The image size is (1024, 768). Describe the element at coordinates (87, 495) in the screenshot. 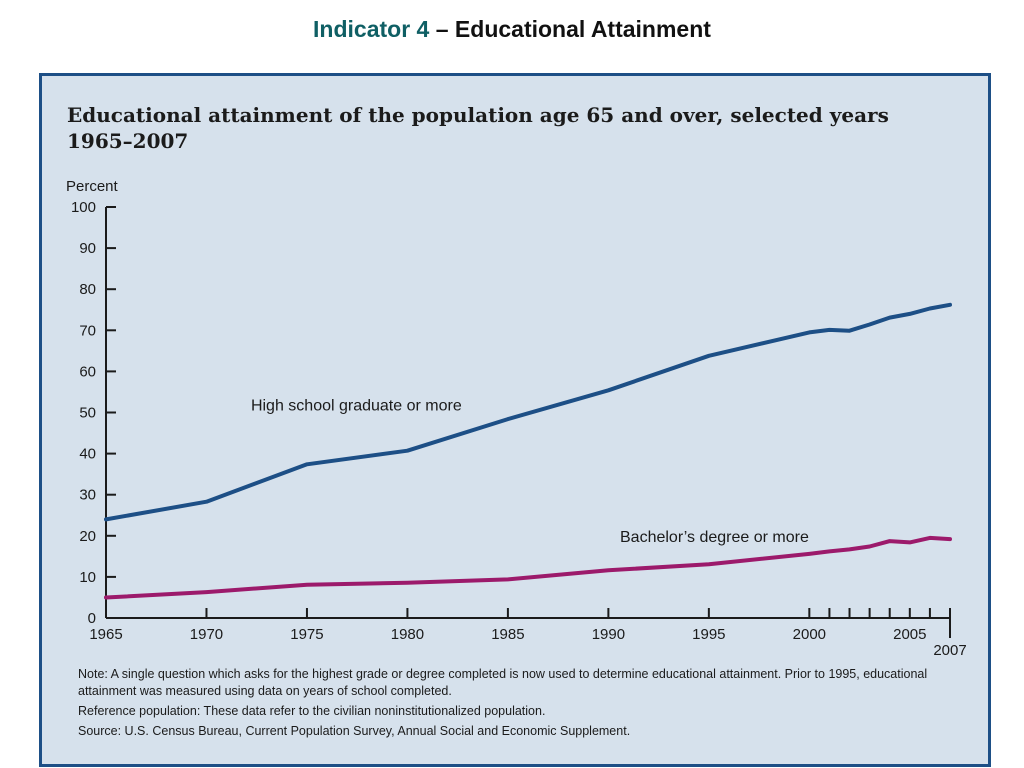

I see `y-tick-label: 30` at that location.